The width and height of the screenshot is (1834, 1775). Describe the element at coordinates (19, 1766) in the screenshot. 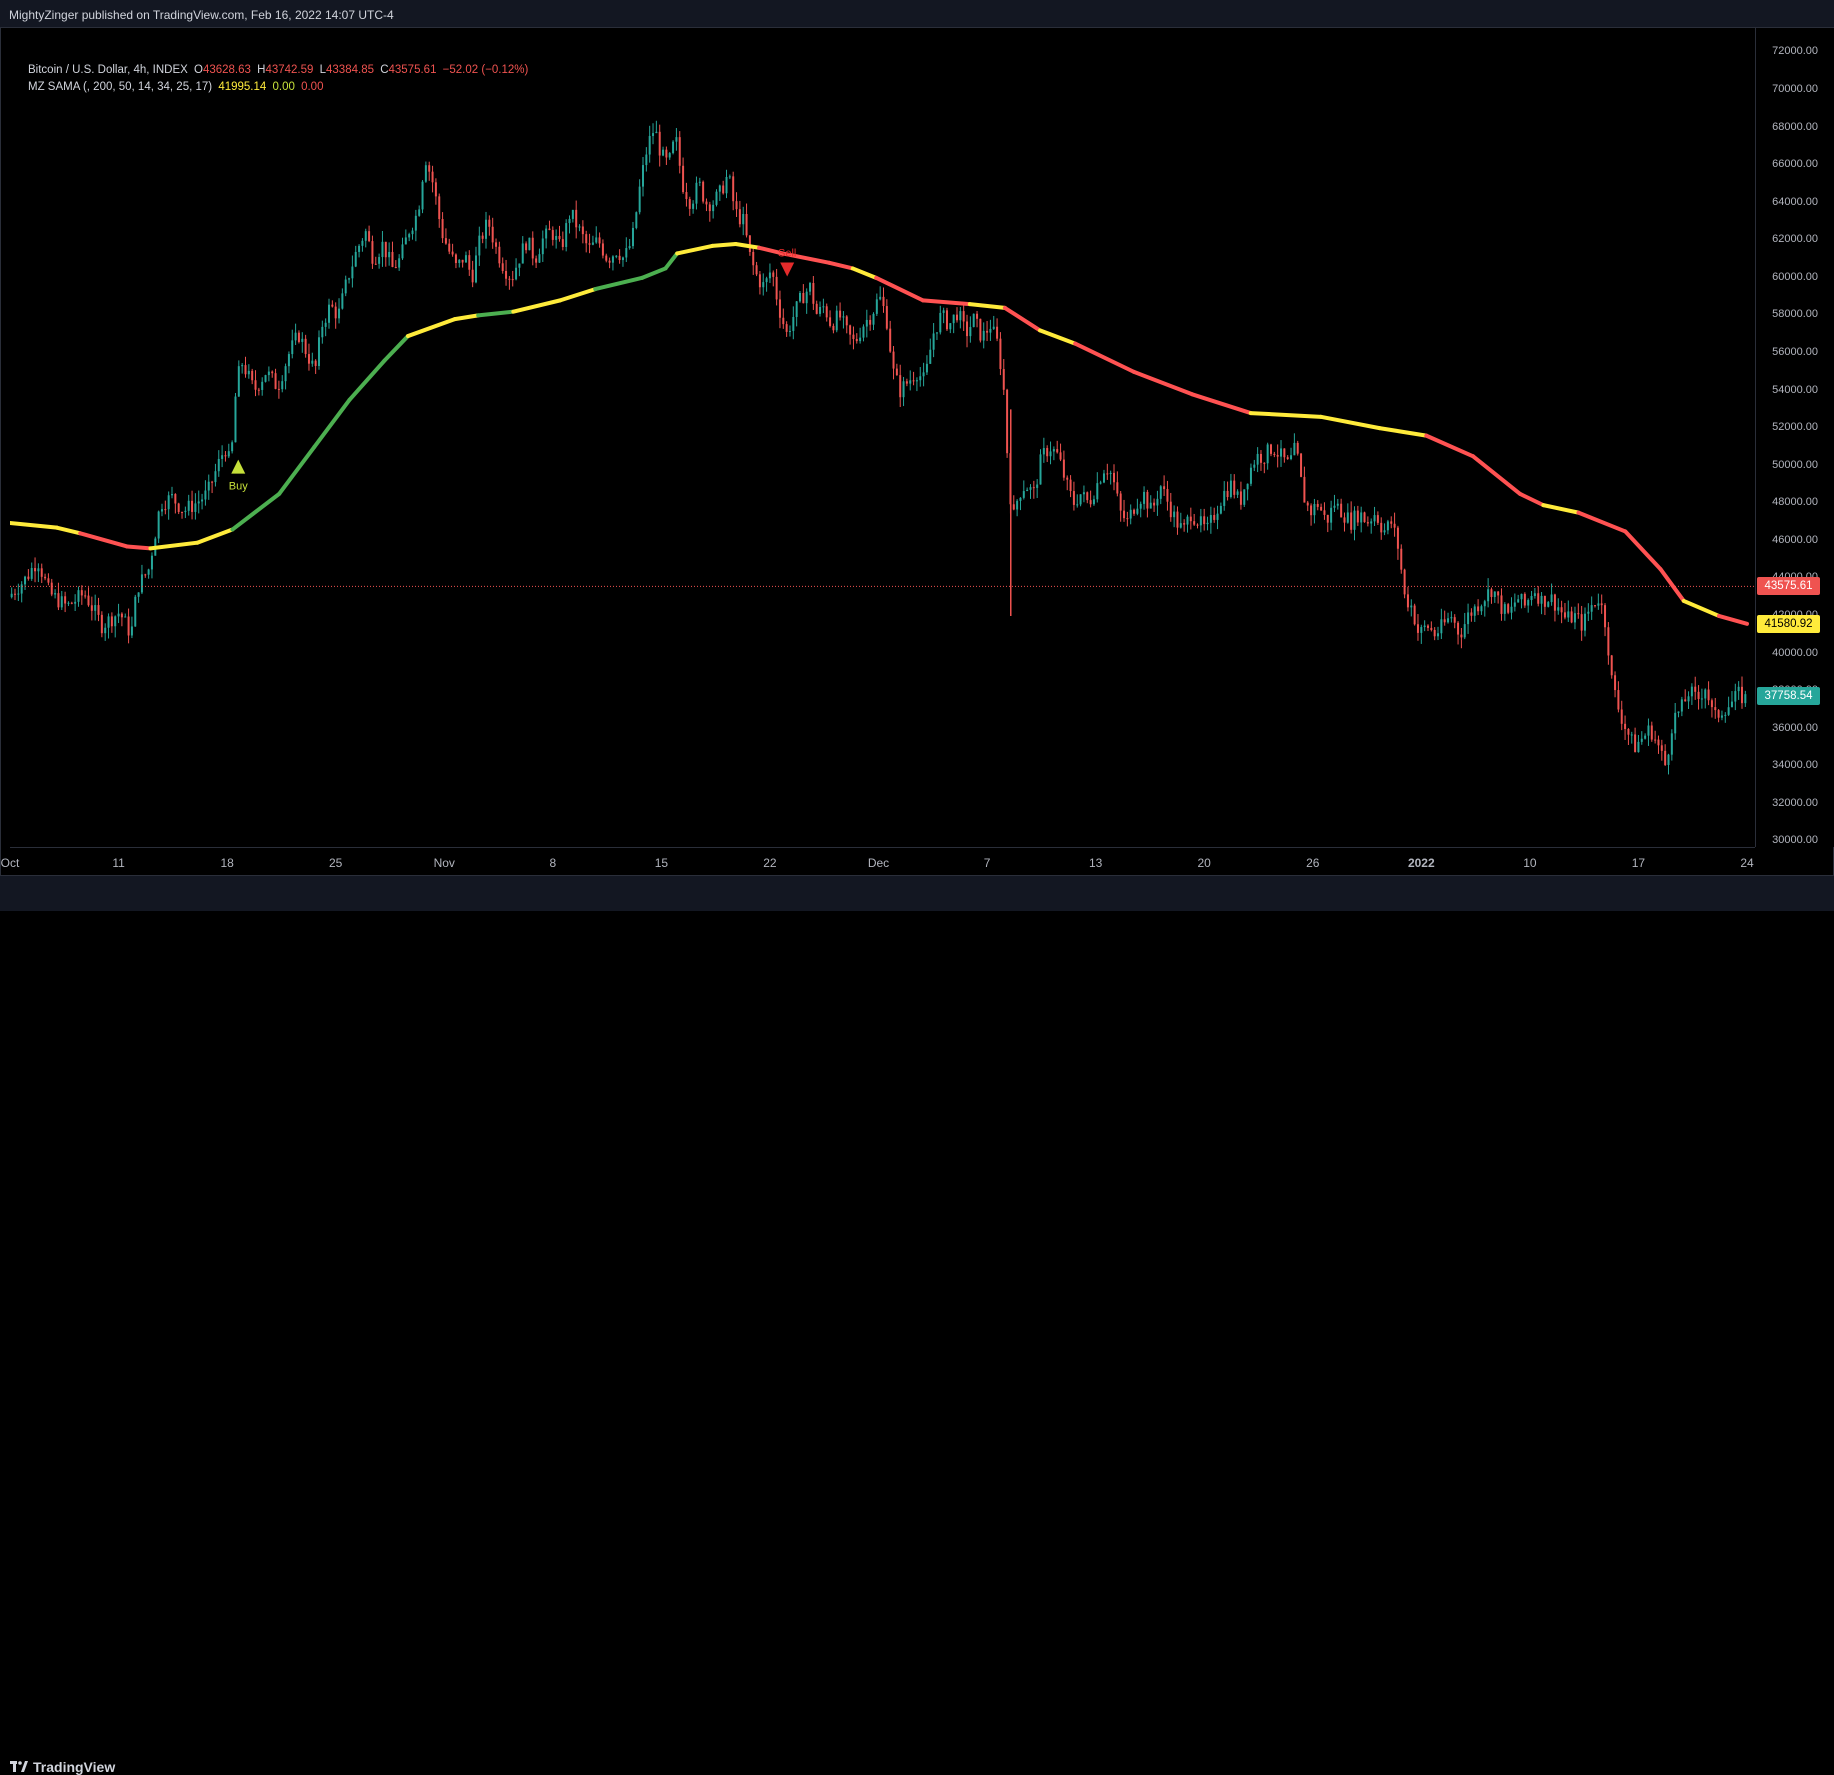

I see `tradingview-logo-icon` at that location.